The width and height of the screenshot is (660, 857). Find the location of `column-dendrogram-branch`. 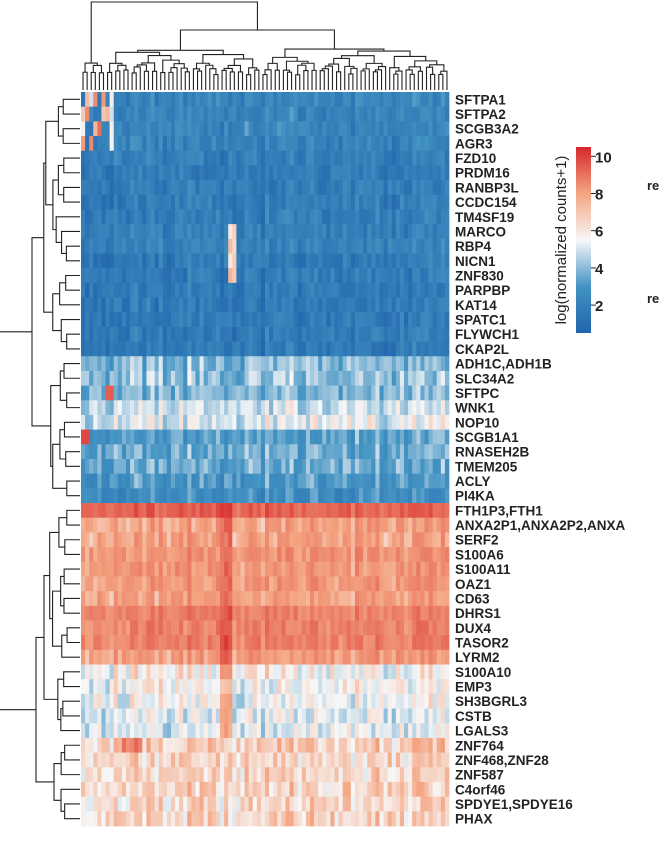

column-dendrogram-branch is located at coordinates (159, 59).